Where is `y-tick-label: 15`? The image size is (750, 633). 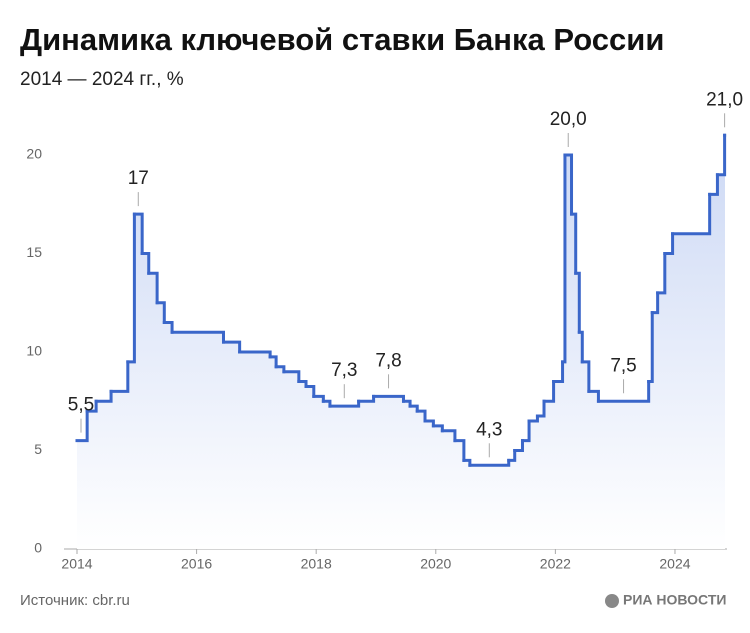
y-tick-label: 15 is located at coordinates (34, 252).